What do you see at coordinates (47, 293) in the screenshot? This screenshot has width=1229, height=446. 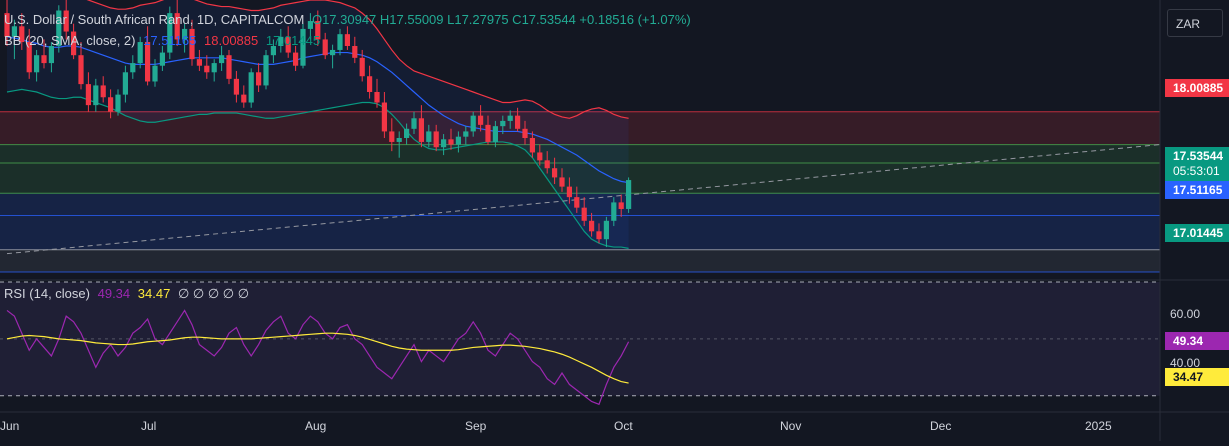 I see `rsi-label: RSI (14, close)` at bounding box center [47, 293].